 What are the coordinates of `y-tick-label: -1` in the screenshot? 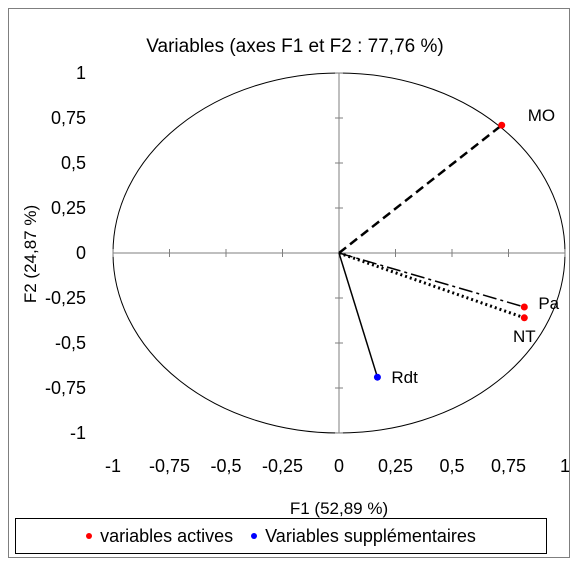 It's located at (78, 433).